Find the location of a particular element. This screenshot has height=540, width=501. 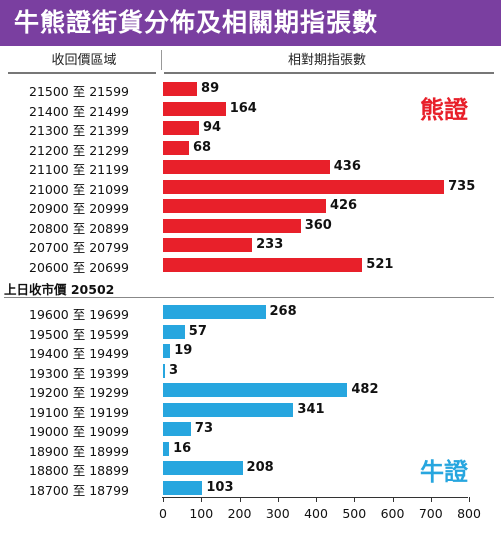

previous-close-label: 上日收市價 20502 is located at coordinates (59, 289).